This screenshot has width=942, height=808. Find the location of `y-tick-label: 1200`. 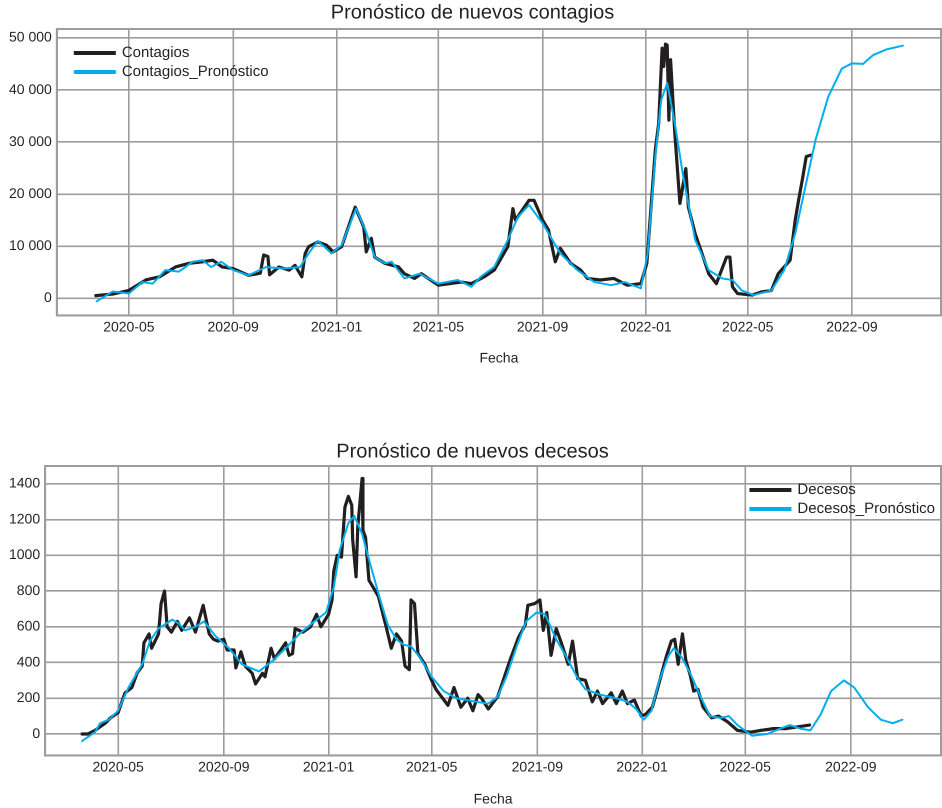

y-tick-label: 1200 is located at coordinates (24, 518).